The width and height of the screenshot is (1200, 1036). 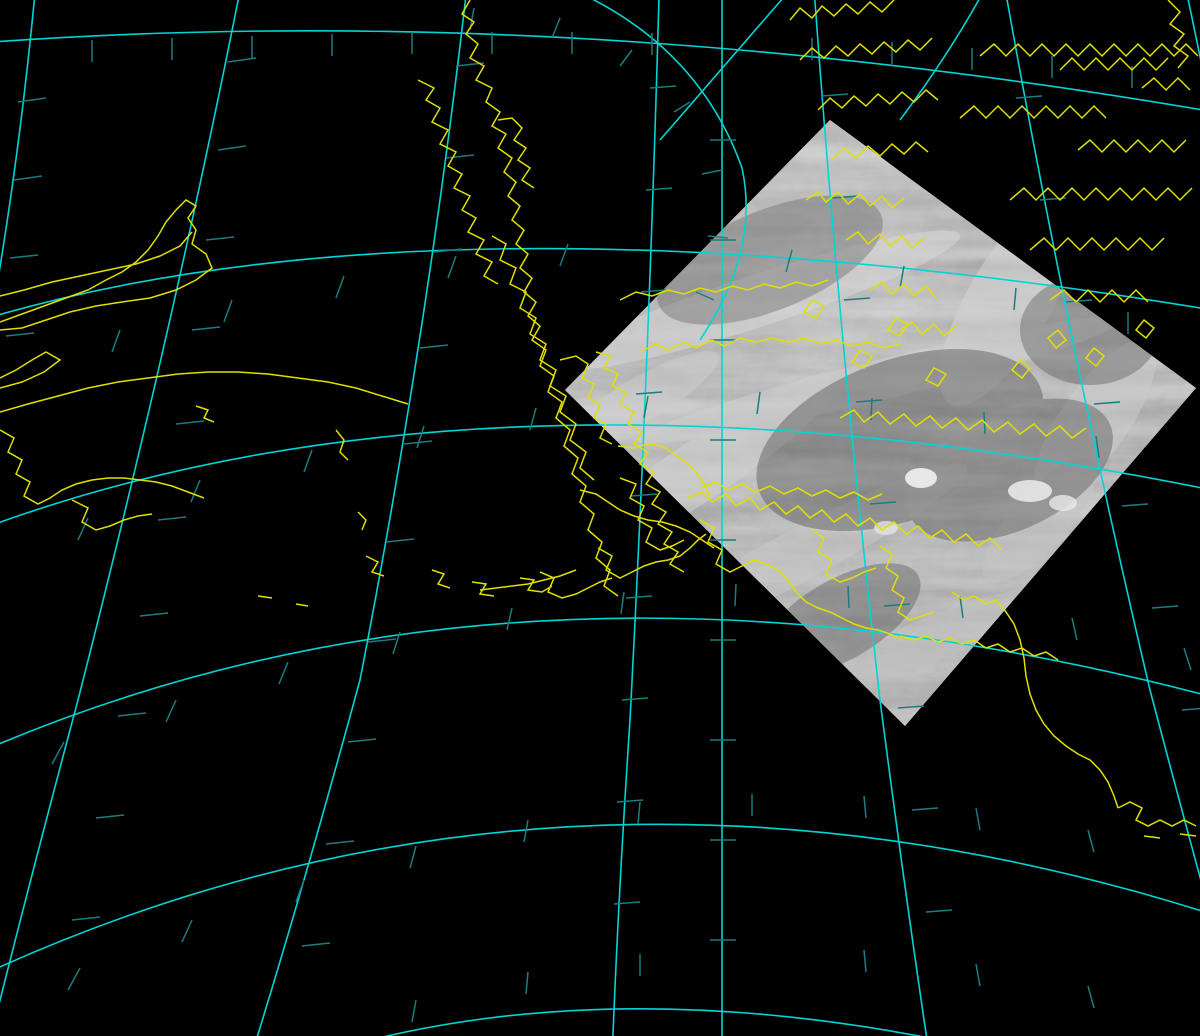 I want to click on coastline-se-alaska, so click(x=907, y=583).